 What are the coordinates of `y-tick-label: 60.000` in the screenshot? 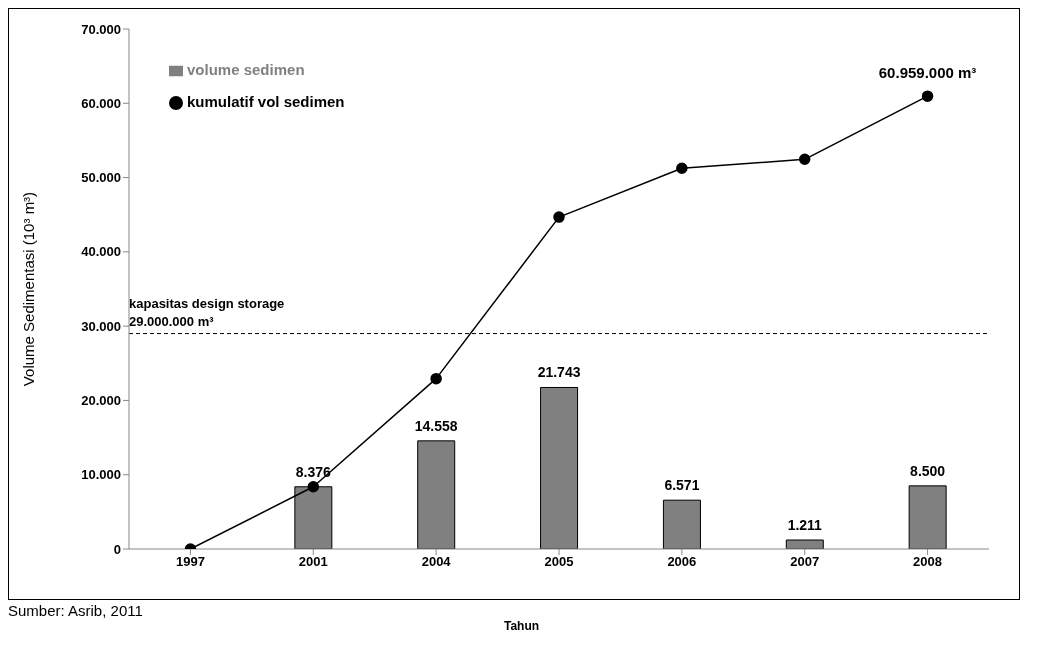 It's located at (101, 103).